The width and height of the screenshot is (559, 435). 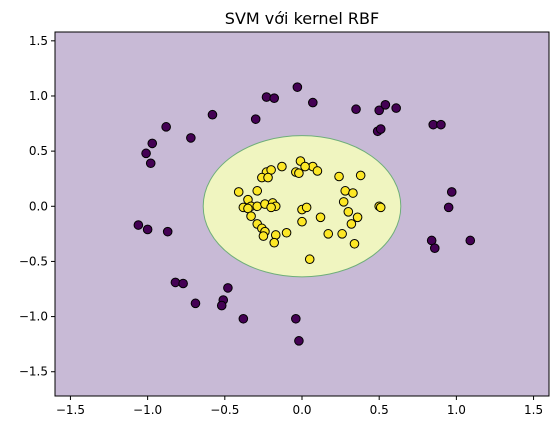 I want to click on y-tick-label: −1.5, so click(x=33, y=372).